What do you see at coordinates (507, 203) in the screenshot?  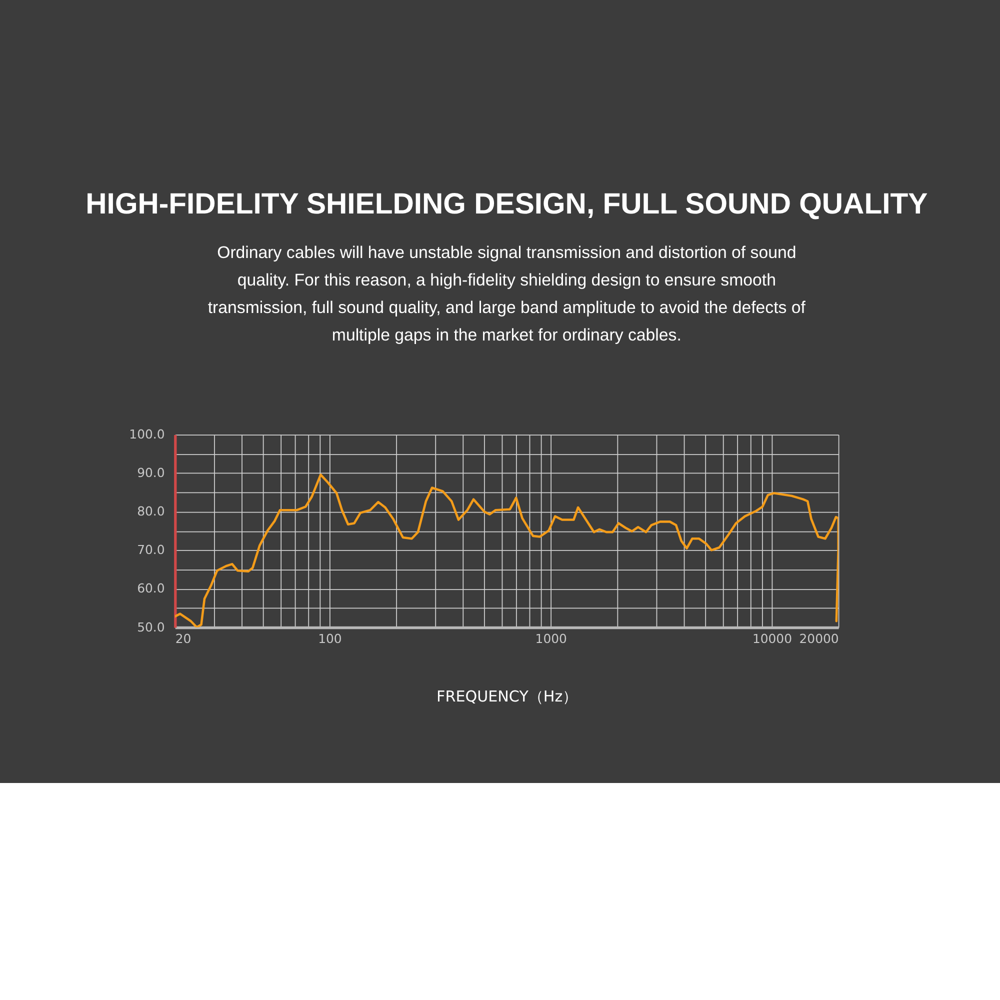 I see `chart-title: HIGH-FIDELITY SHIELDING DESIGN, FULL SOUND QUALITY` at bounding box center [507, 203].